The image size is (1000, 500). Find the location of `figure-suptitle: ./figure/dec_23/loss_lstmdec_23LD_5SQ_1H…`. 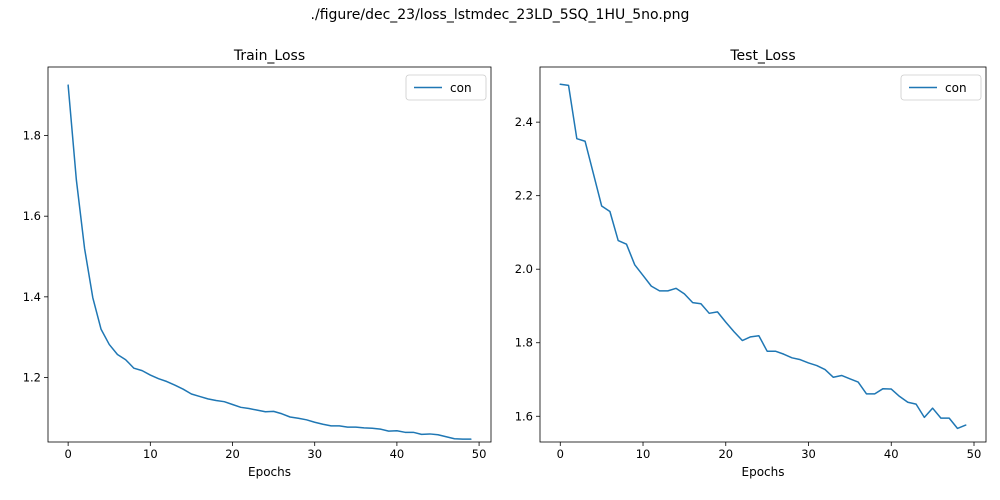

figure-suptitle: ./figure/dec_23/loss_lstmdec_23LD_5SQ_1H… is located at coordinates (500, 15).